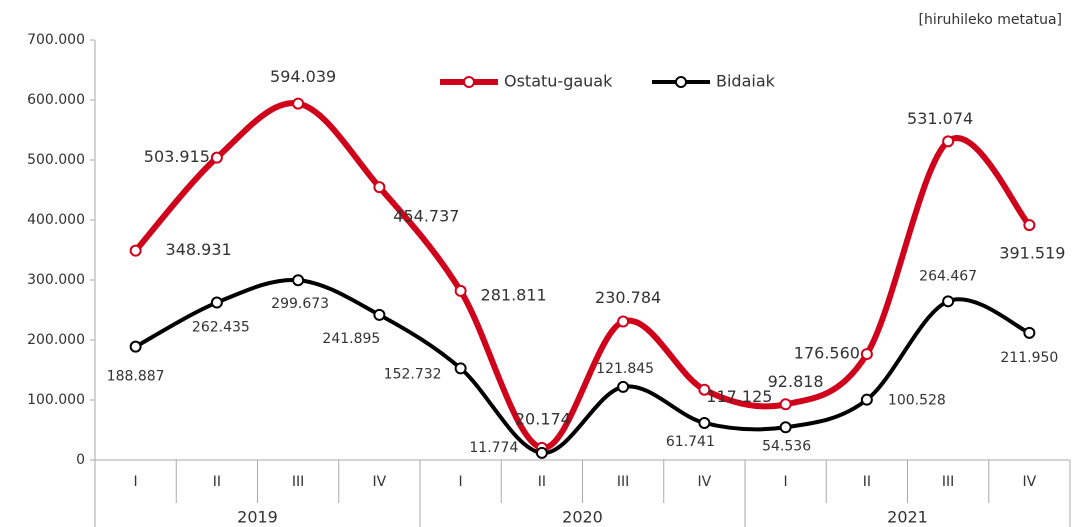 Image resolution: width=1092 pixels, height=527 pixels. I want to click on value-label: 281.811, so click(514, 294).